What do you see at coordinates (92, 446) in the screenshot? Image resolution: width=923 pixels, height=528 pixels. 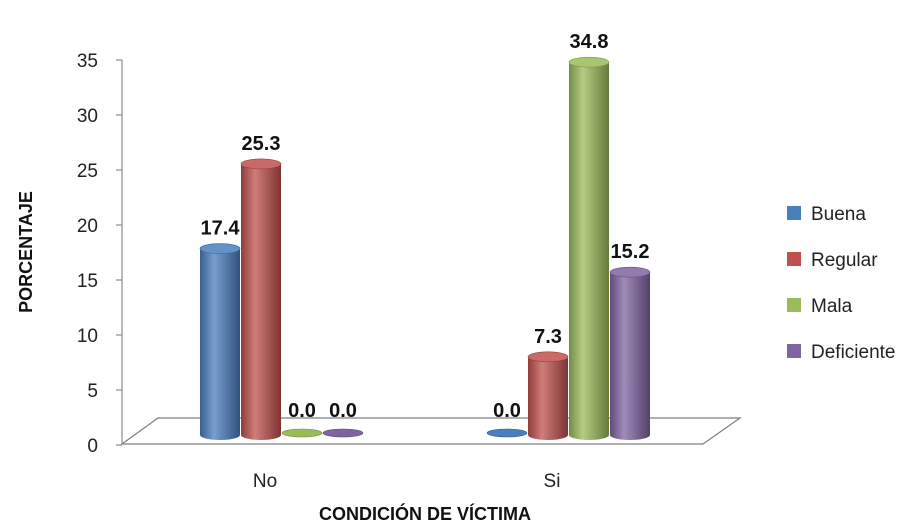 I see `y-tick-label: 0` at bounding box center [92, 446].